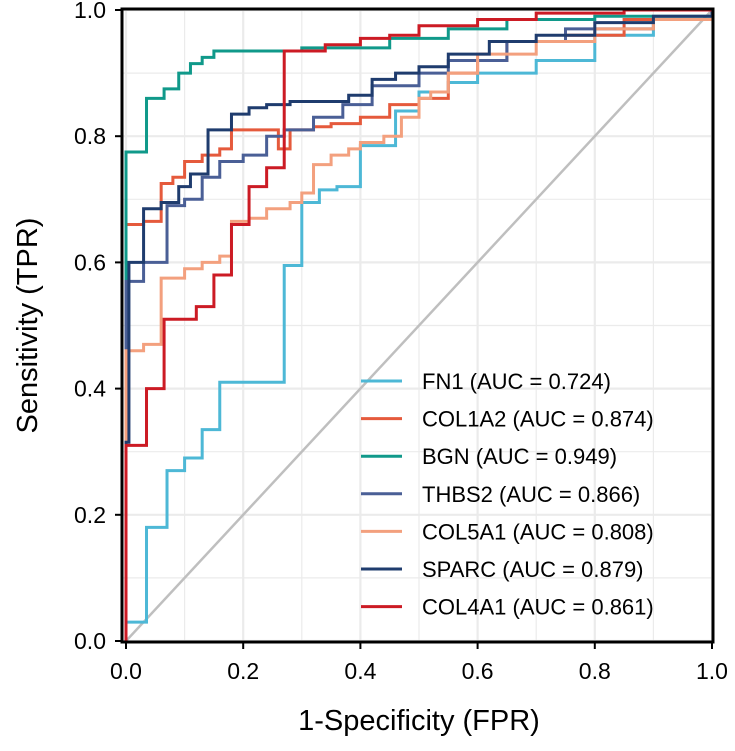  What do you see at coordinates (478, 671) in the screenshot?
I see `x-tick-label: 0.6` at bounding box center [478, 671].